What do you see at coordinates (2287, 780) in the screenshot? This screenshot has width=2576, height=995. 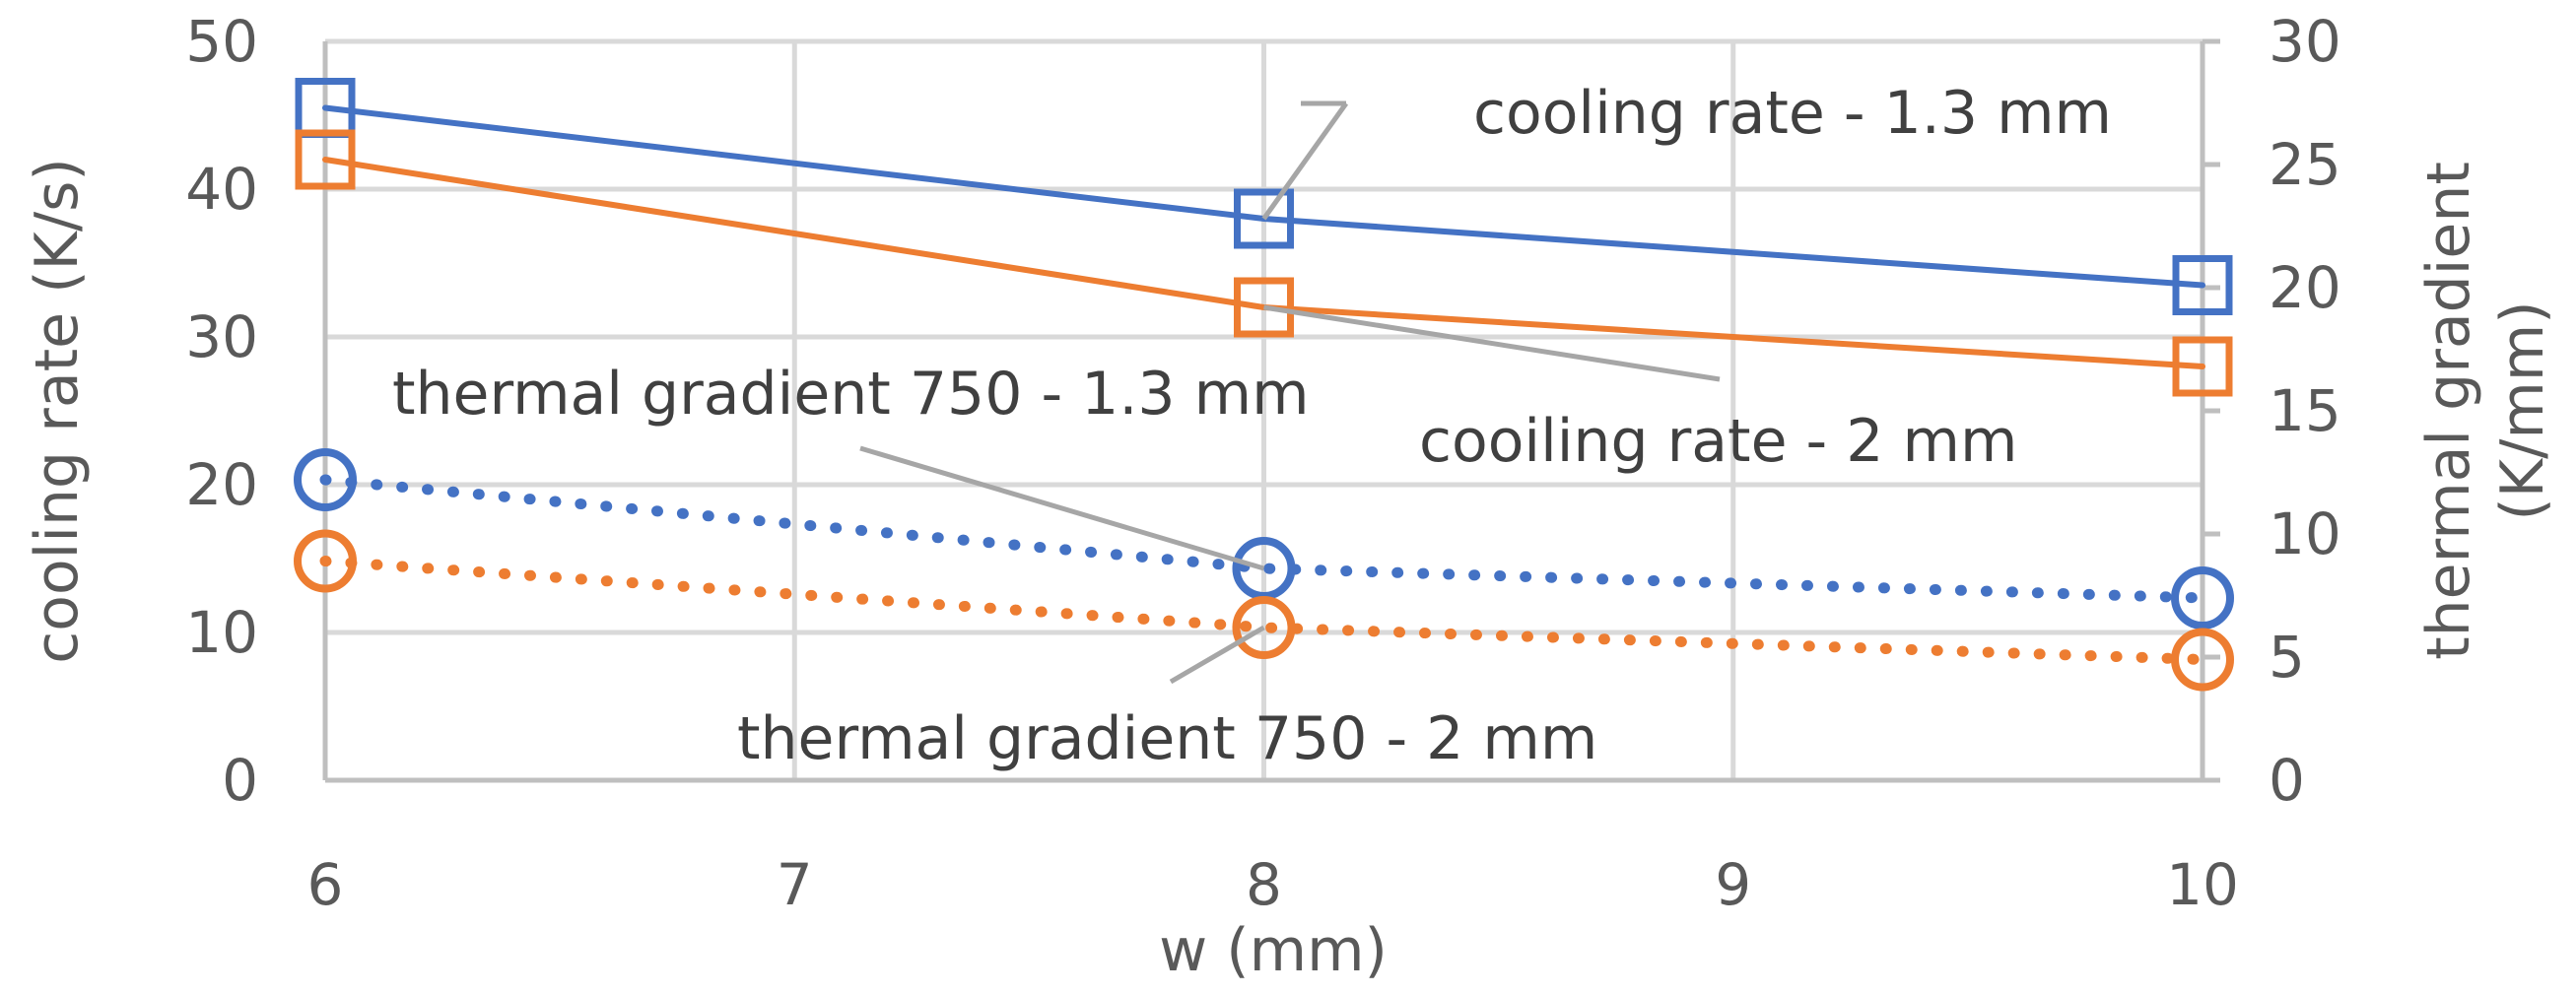 I see `y-axis-right-tick-label: 0` at bounding box center [2287, 780].